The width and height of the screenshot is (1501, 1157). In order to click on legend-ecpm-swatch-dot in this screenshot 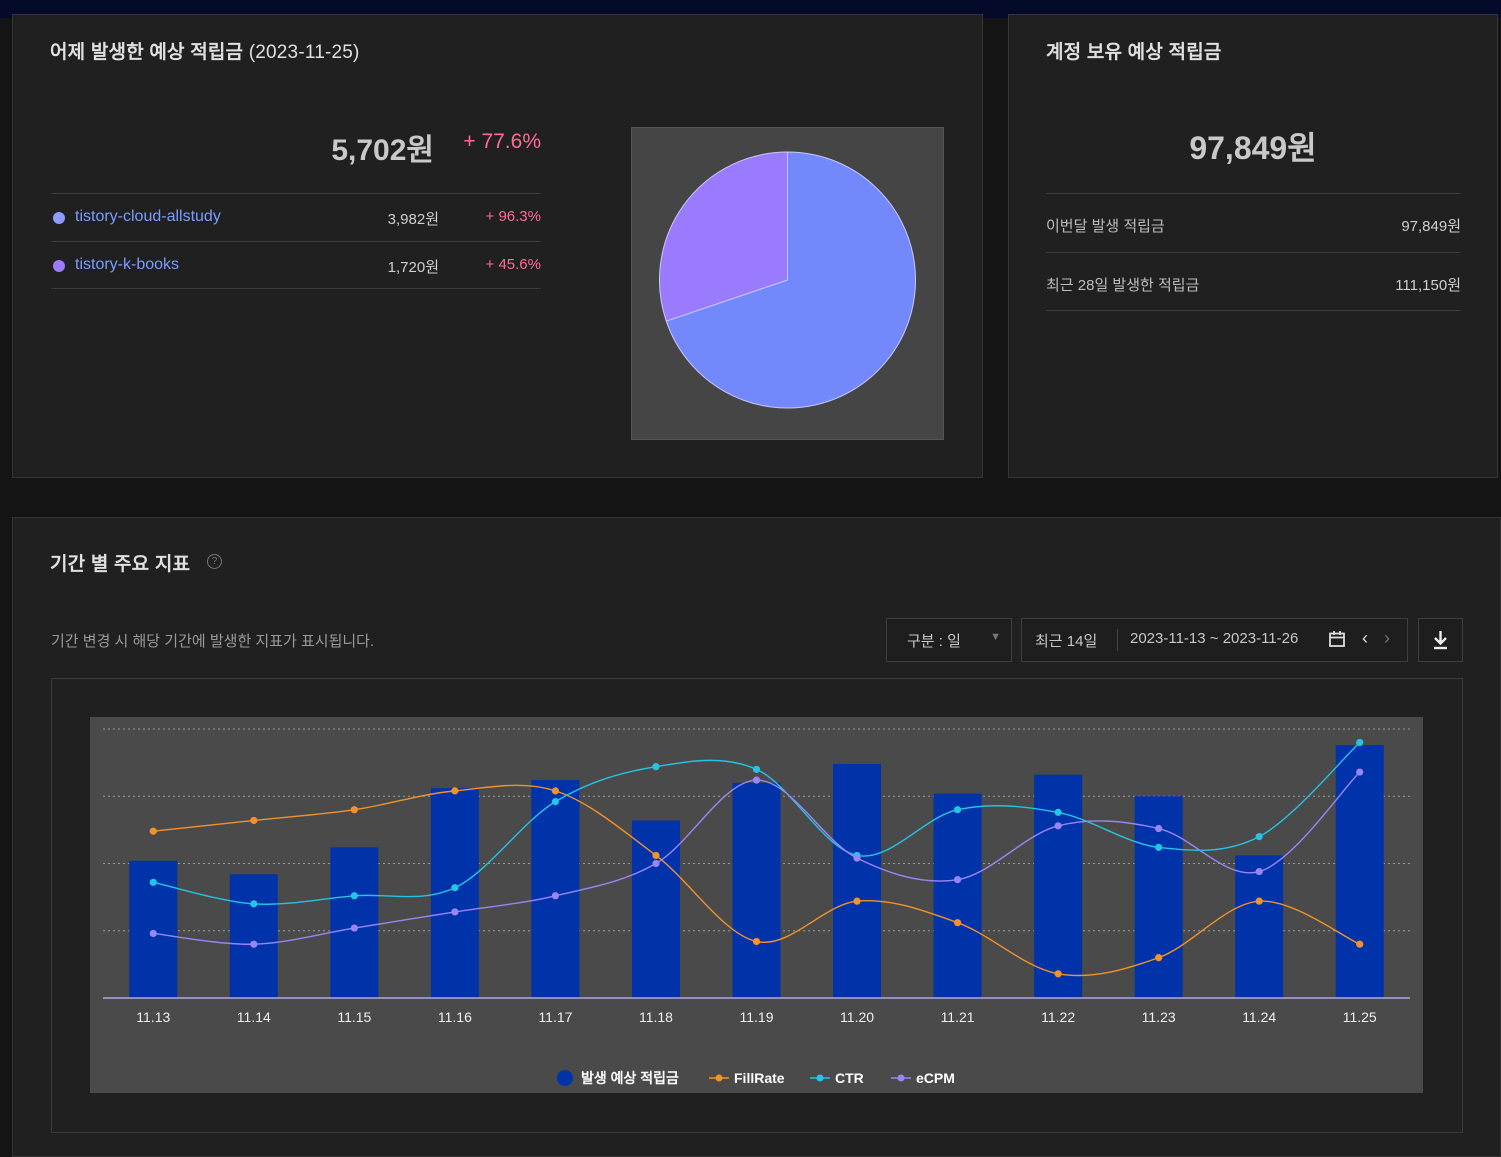, I will do `click(901, 1078)`.